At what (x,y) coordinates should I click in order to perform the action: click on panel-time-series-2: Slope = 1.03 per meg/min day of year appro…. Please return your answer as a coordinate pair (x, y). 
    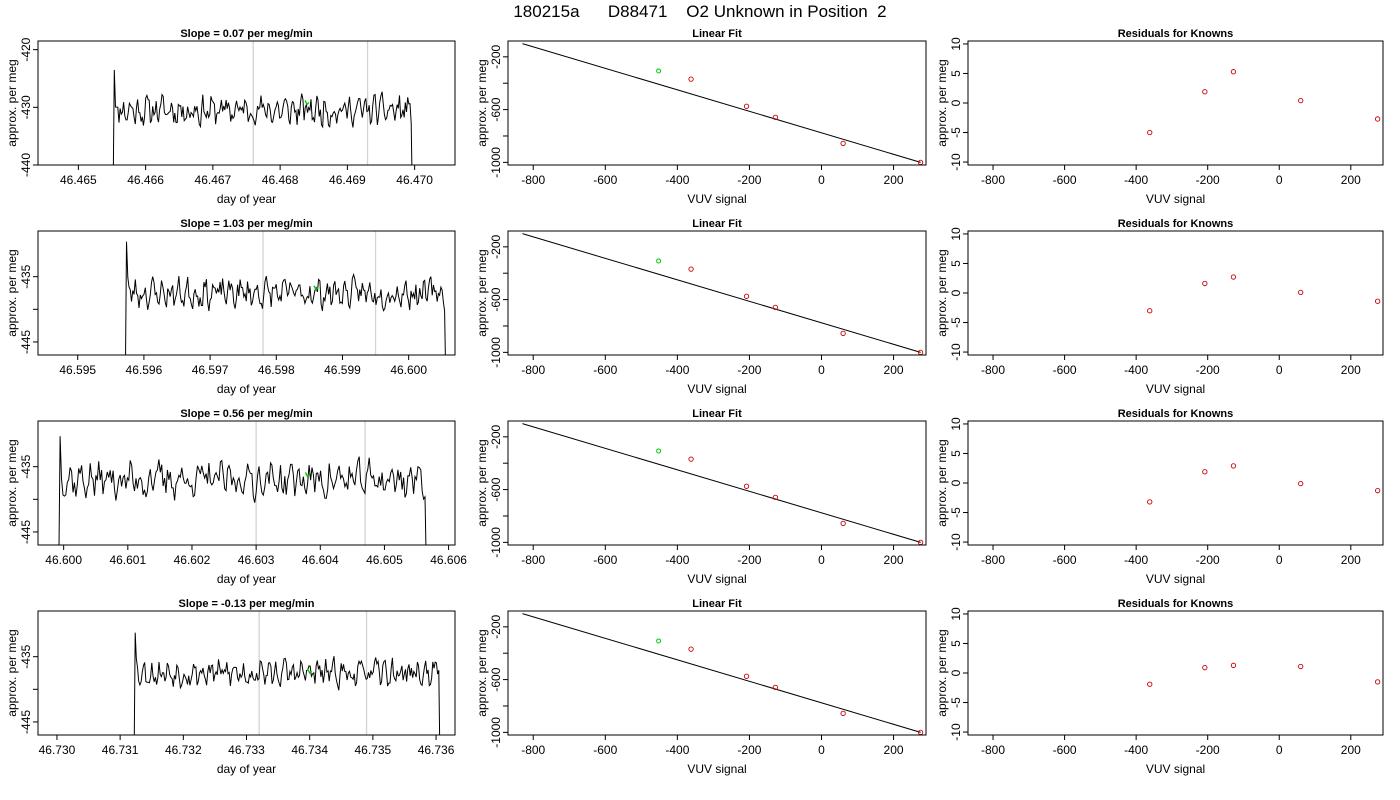
    Looking at the image, I should click on (230, 307).